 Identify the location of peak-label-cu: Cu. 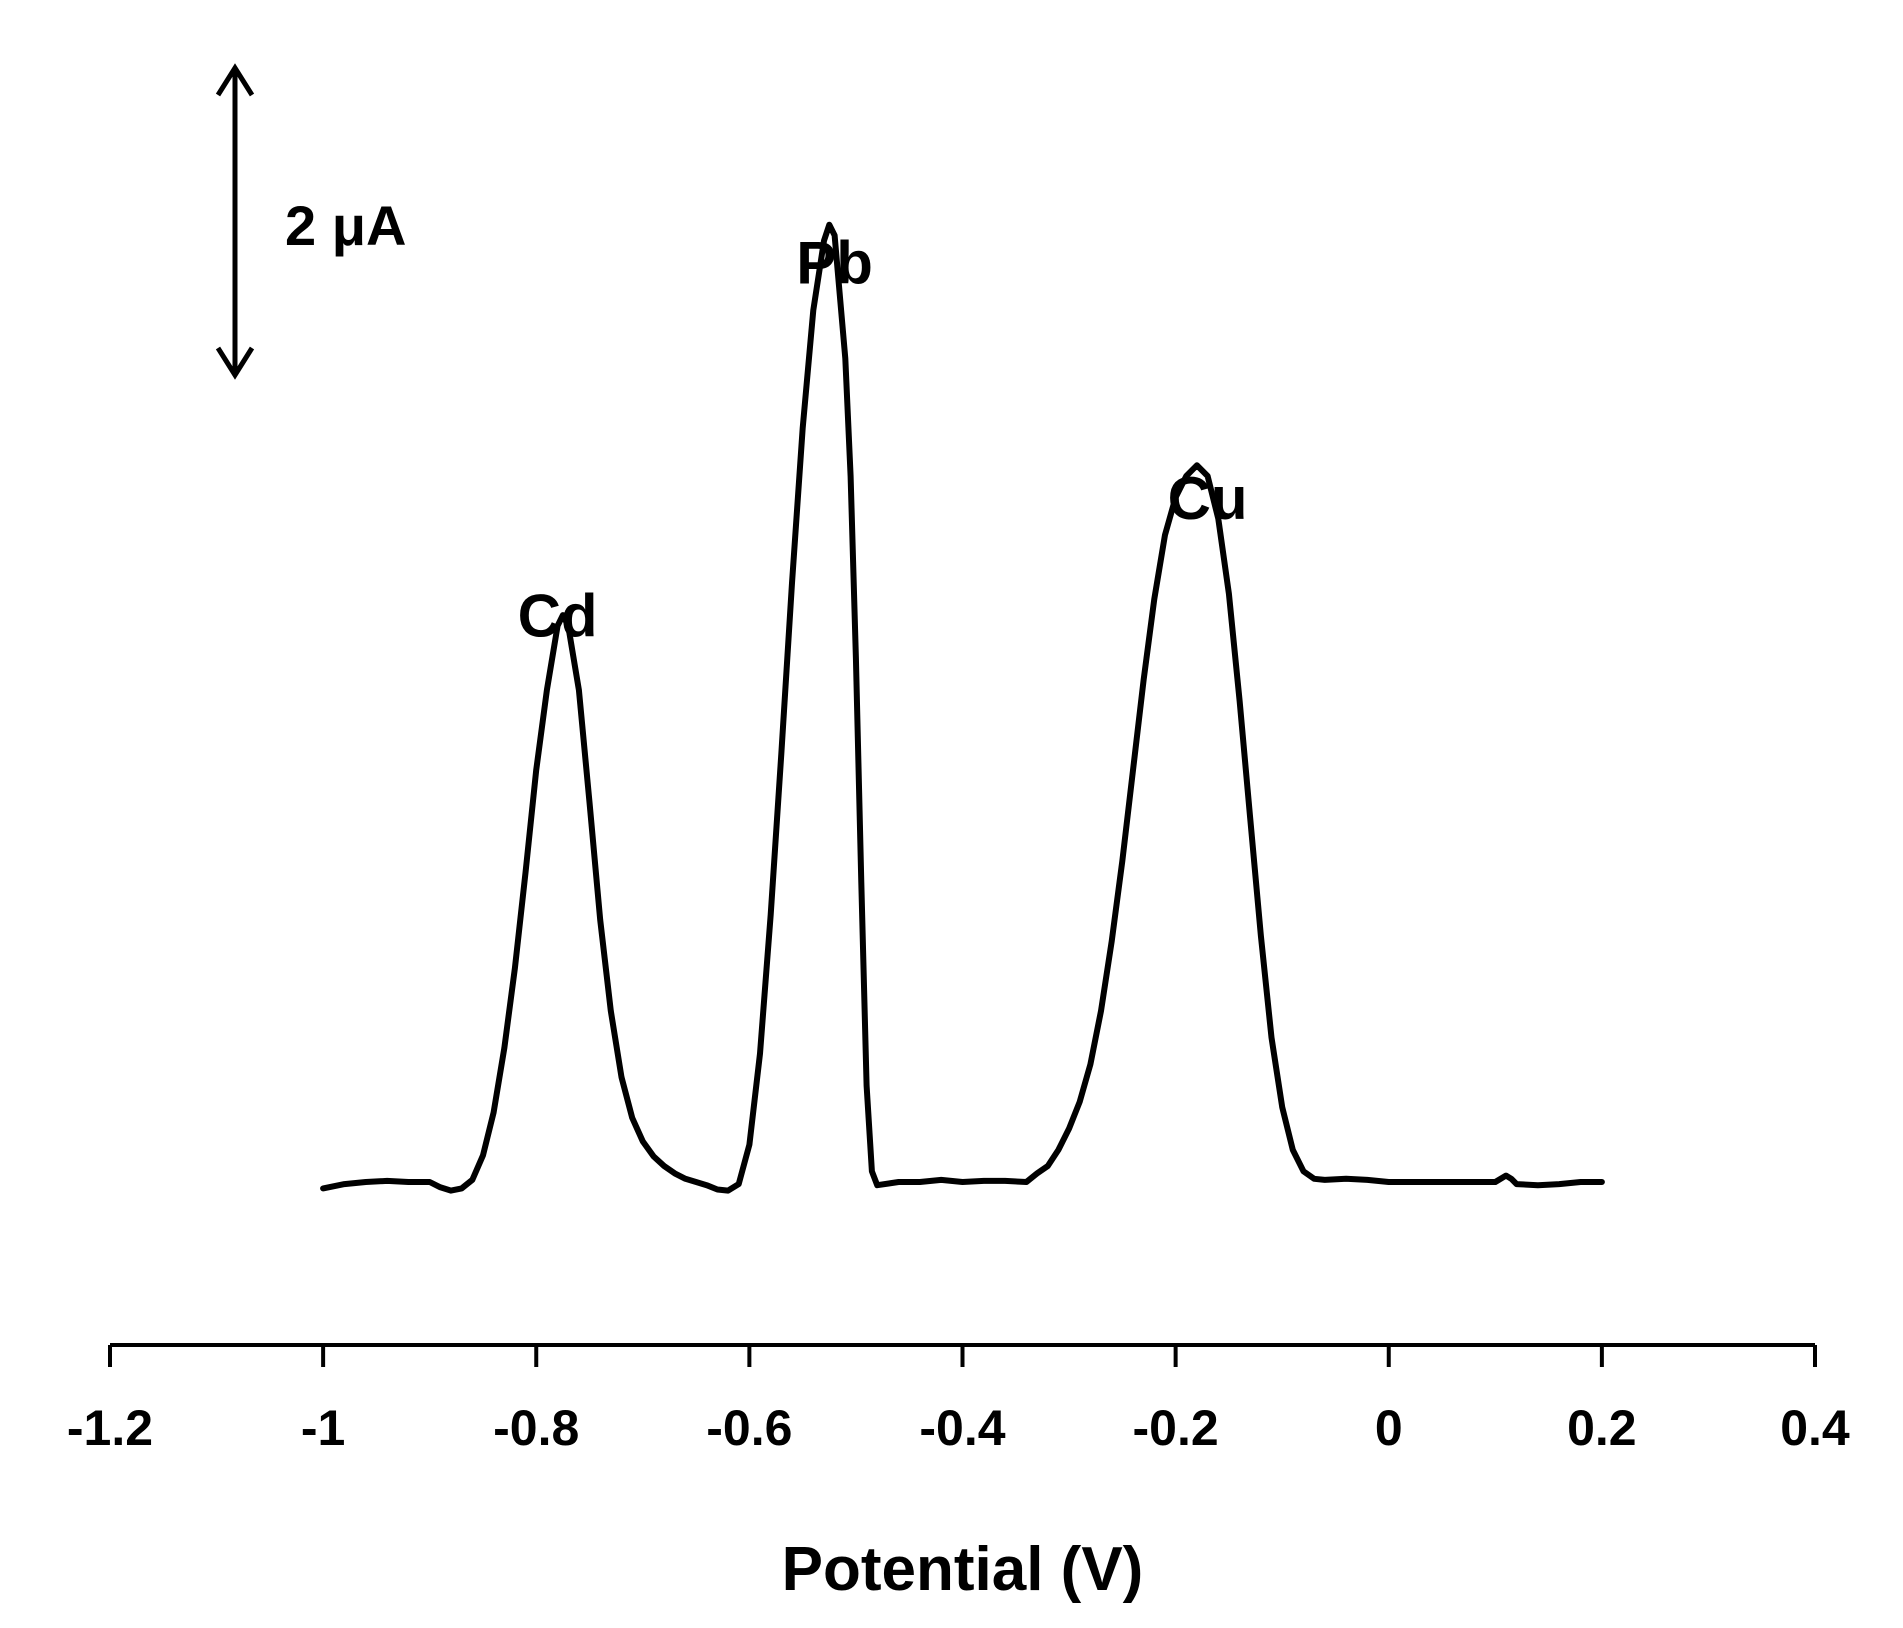
(1208, 498).